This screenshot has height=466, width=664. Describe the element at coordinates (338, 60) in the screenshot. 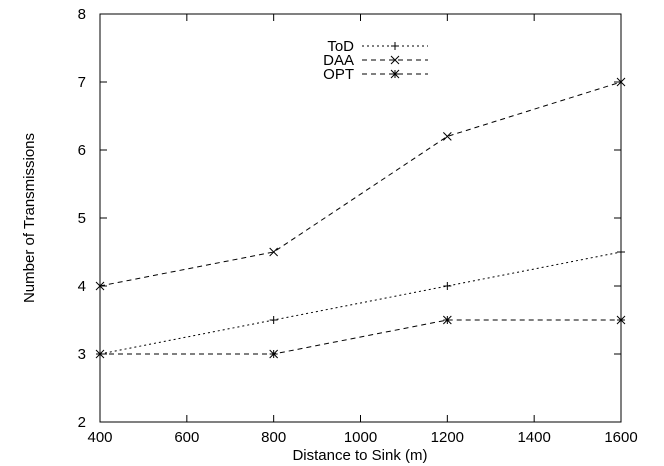

I see `legend-label-daa: DAA` at that location.